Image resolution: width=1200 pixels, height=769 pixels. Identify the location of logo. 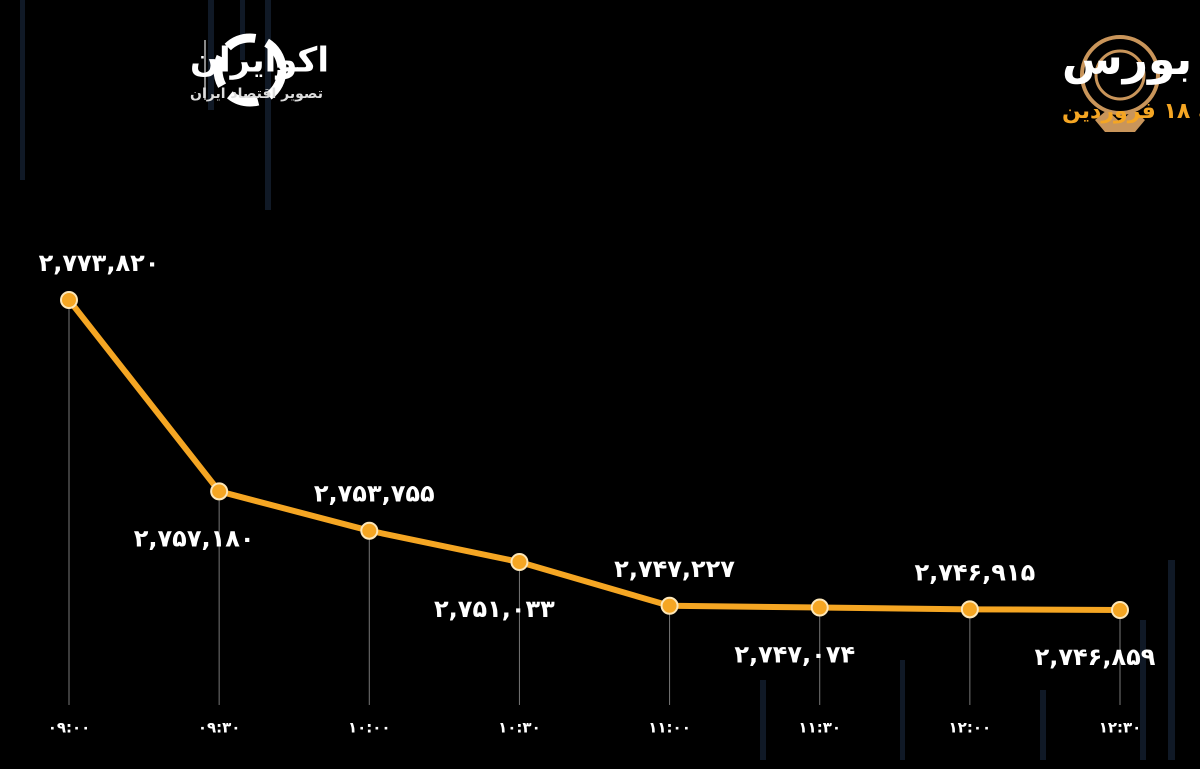
(1120, 83).